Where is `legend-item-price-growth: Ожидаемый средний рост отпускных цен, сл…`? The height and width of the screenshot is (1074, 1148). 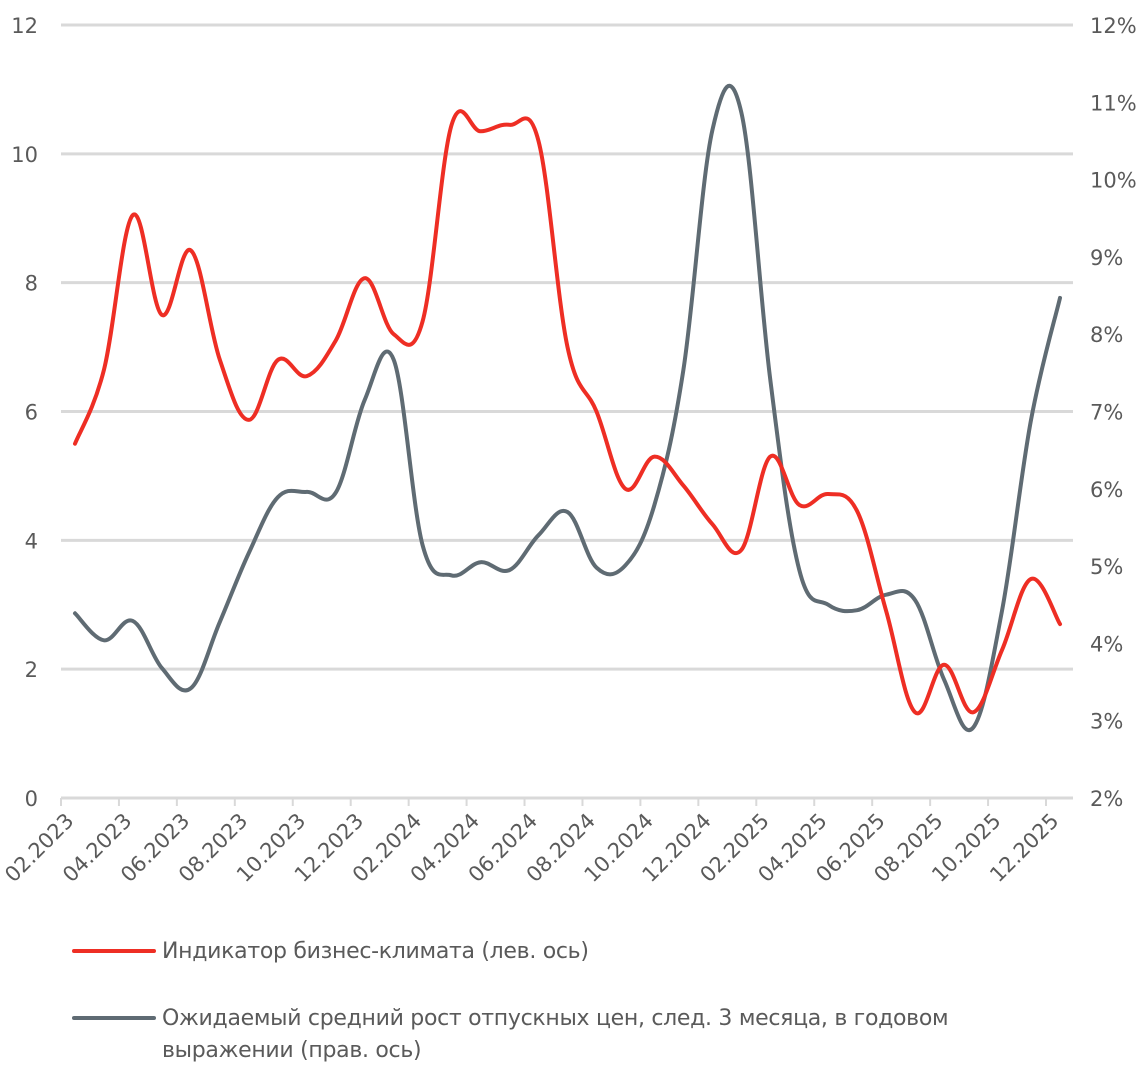
legend-item-price-growth: Ожидаемый средний рост отпускных цен, сл… is located at coordinates (577, 1035).